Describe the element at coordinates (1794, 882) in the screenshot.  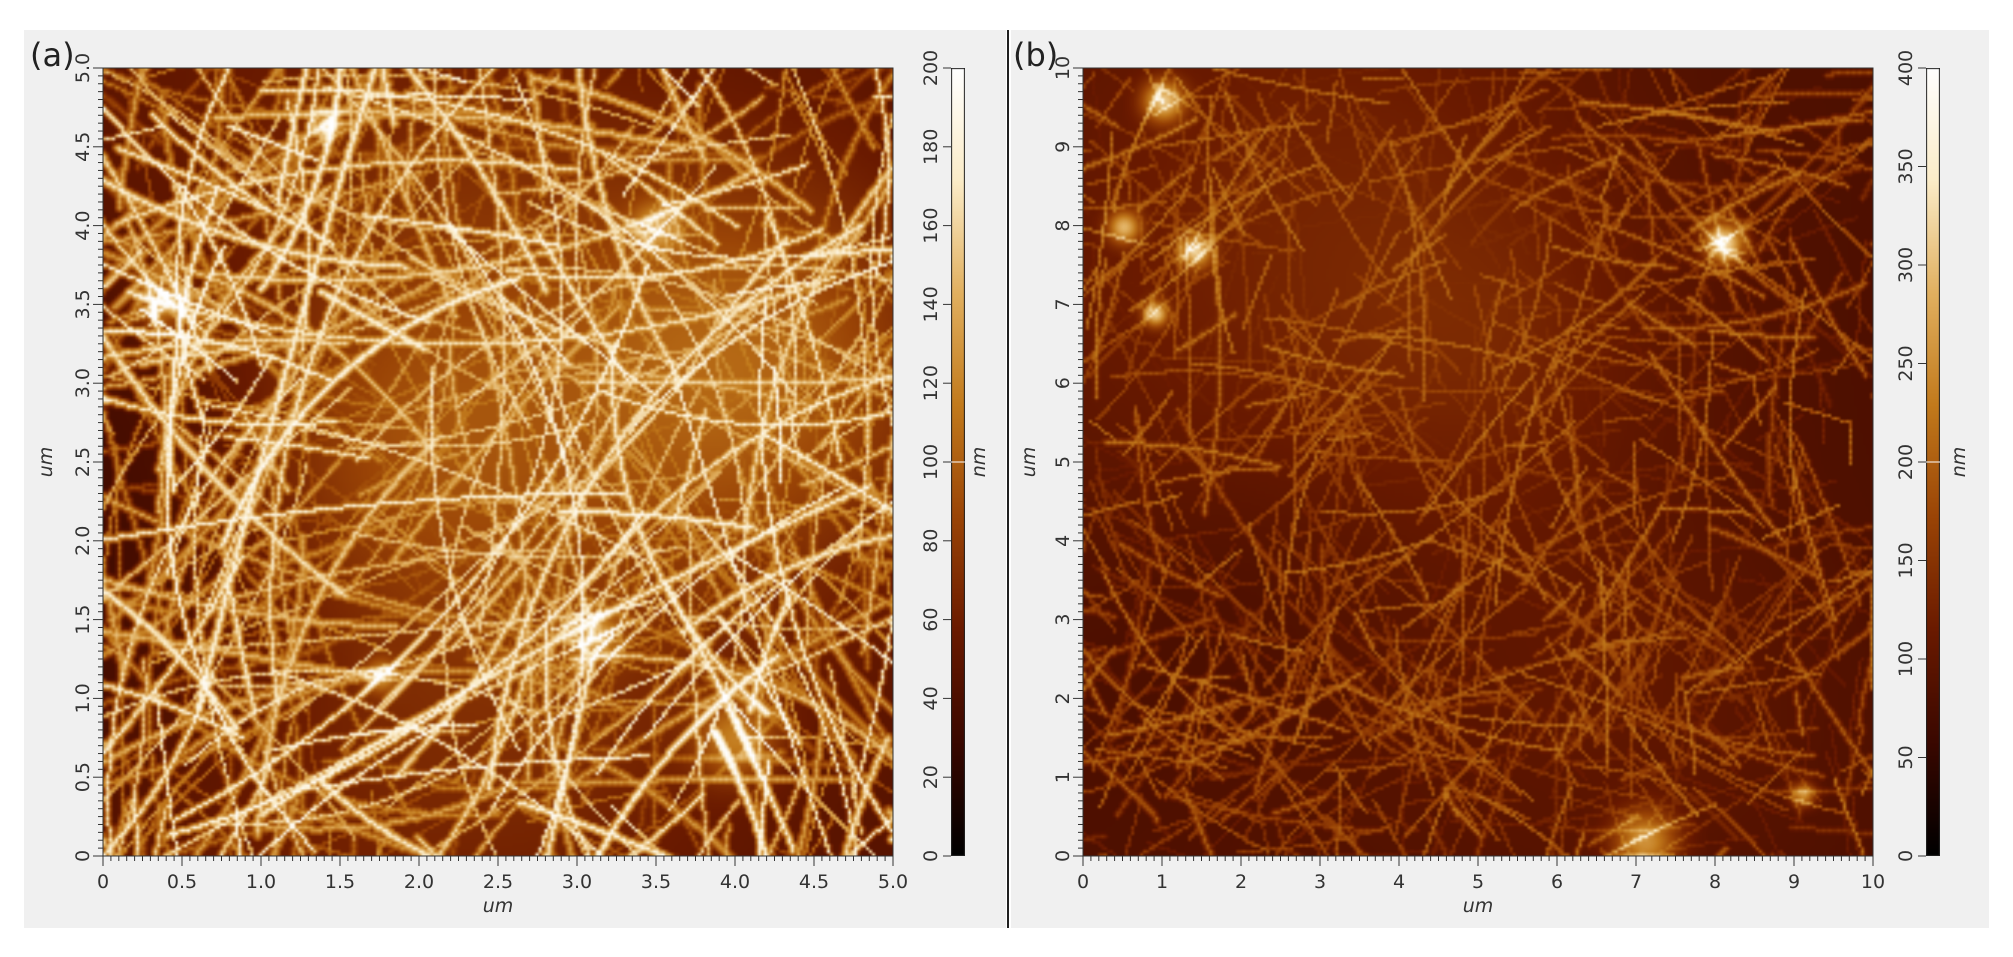
I see `x-tick-label-b: 9` at that location.